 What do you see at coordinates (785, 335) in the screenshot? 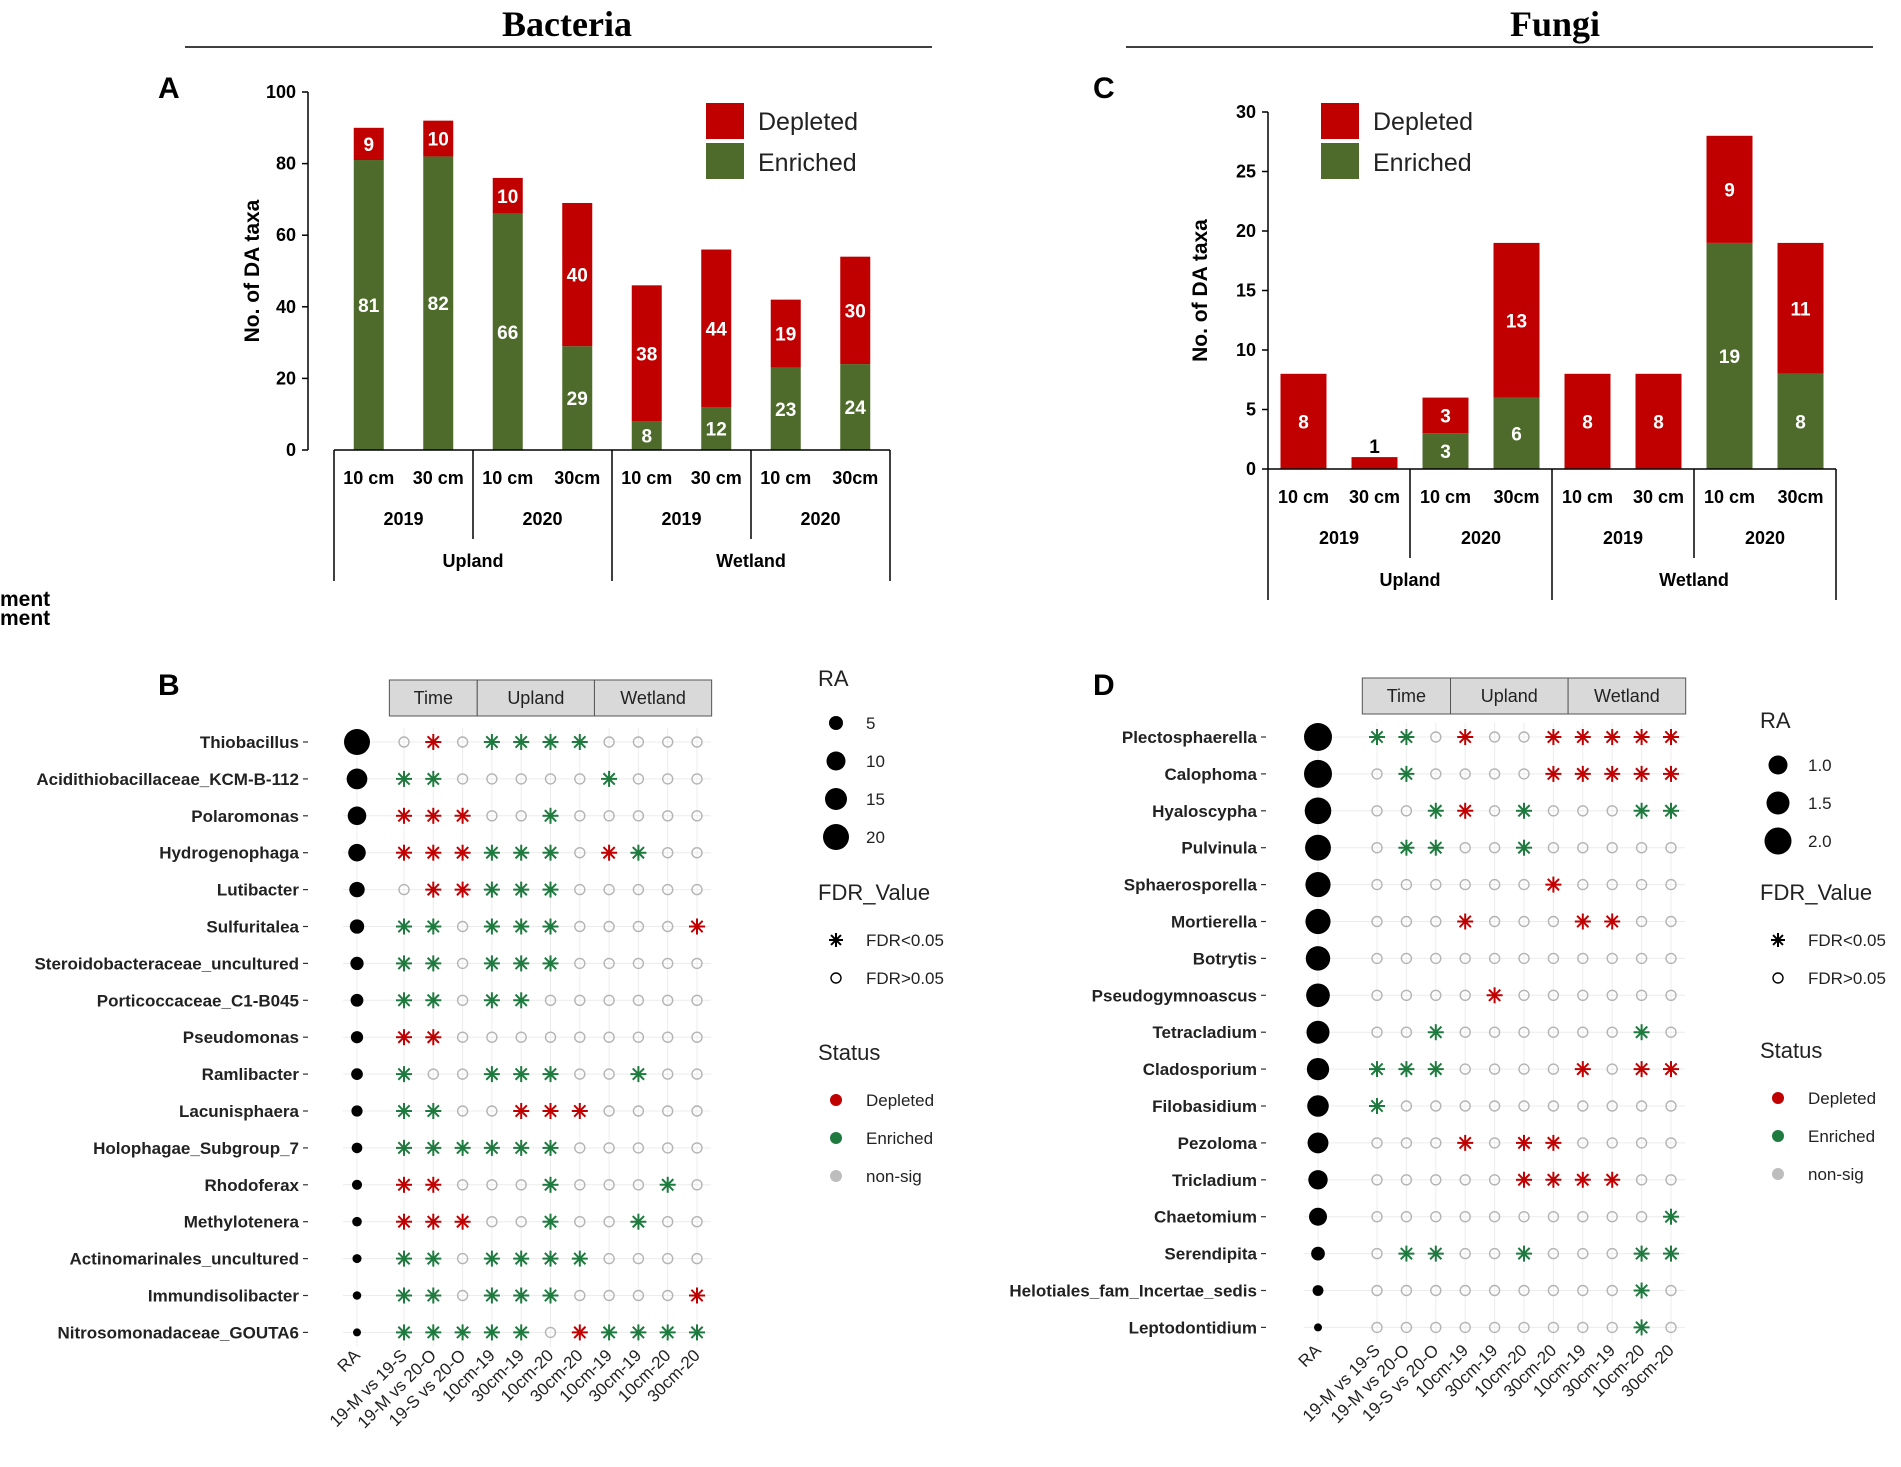
I see `bar-value-depleted: 19` at bounding box center [785, 335].